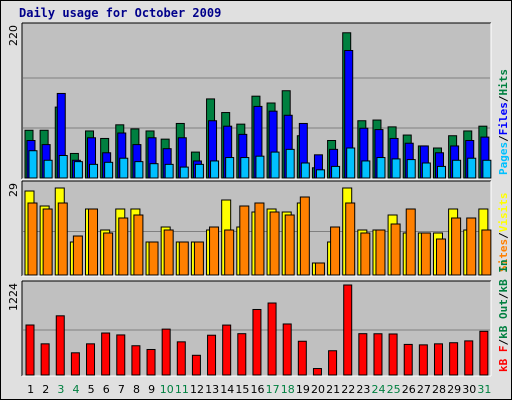 This screenshot has height=401, width=512. I want to click on x-tick-label: 2, so click(45, 389).